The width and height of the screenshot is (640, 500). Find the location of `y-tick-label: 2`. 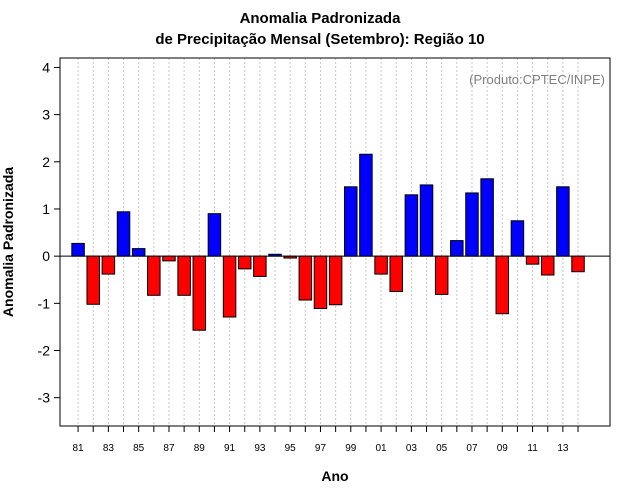

y-tick-label: 2 is located at coordinates (46, 162).